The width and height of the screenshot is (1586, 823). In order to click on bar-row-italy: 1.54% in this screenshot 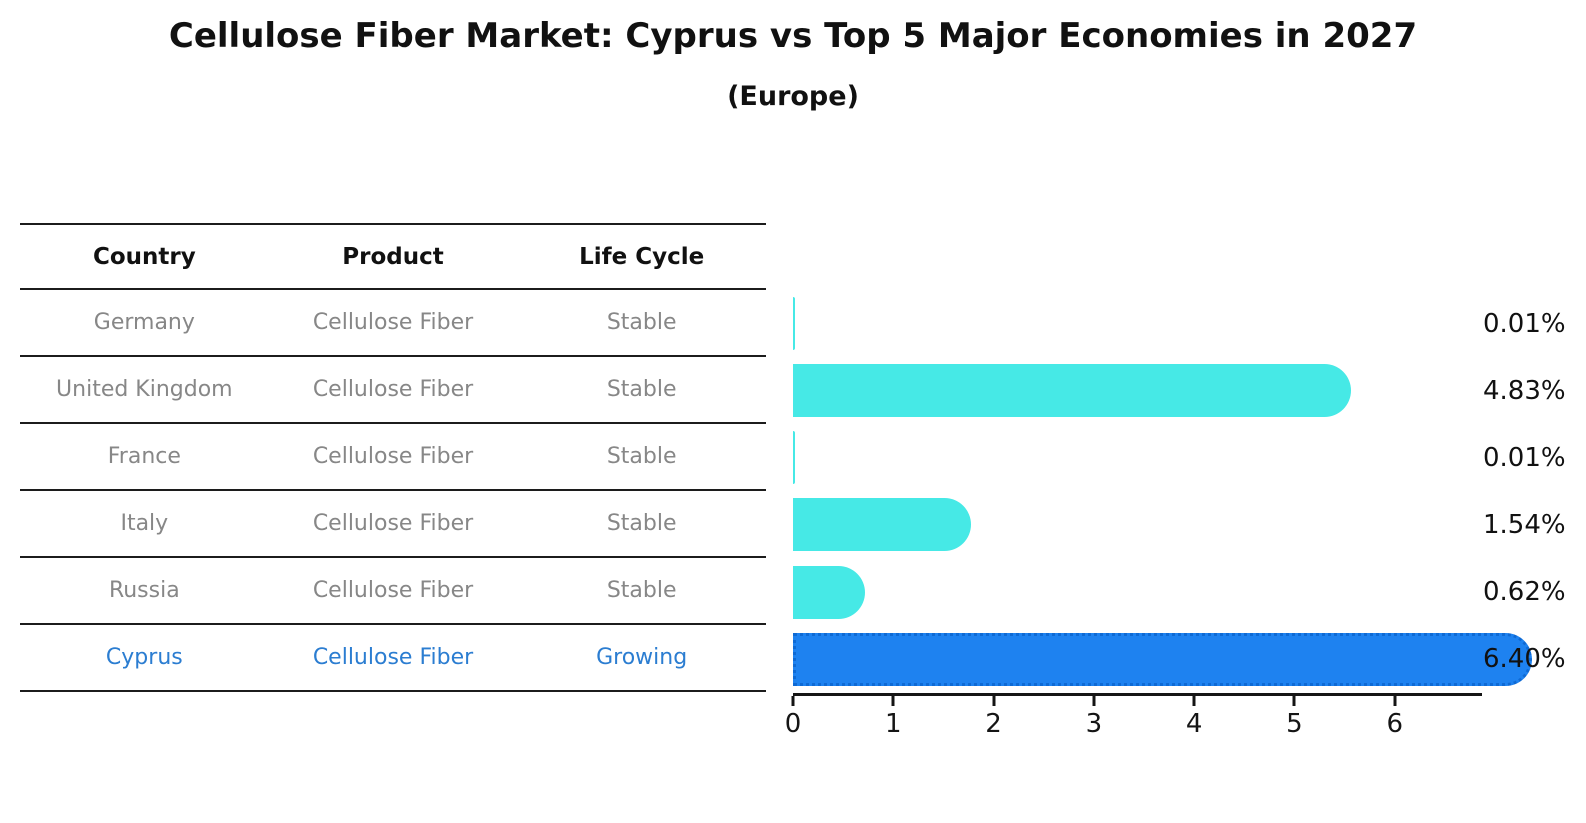, I will do `click(1189, 524)`.